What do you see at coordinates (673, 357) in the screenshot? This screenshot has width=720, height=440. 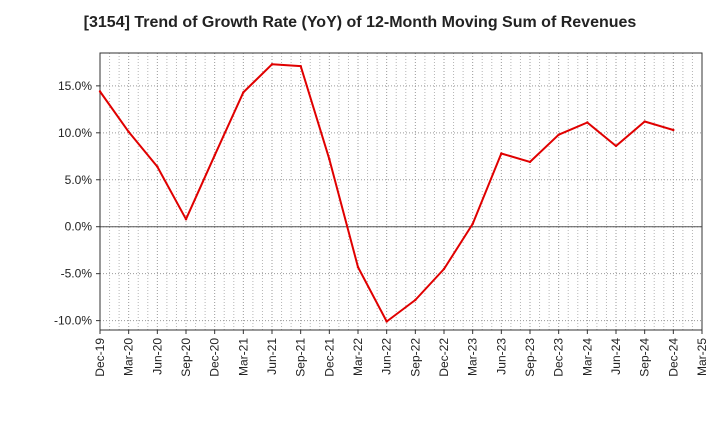 I see `x-tick-label: Dec-24` at bounding box center [673, 357].